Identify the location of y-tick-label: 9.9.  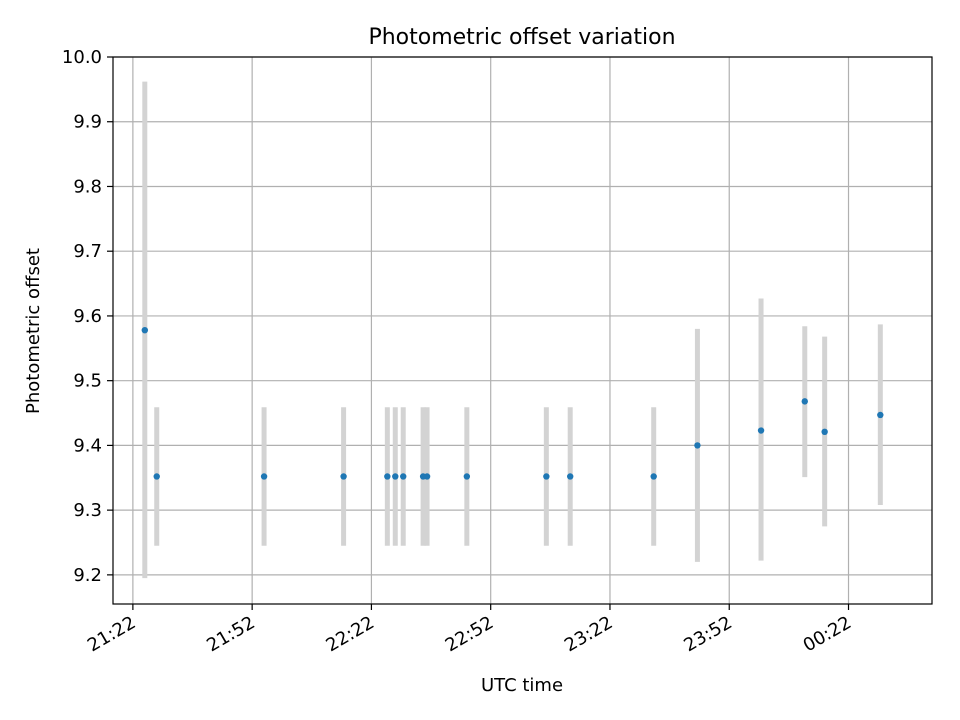
(87, 122).